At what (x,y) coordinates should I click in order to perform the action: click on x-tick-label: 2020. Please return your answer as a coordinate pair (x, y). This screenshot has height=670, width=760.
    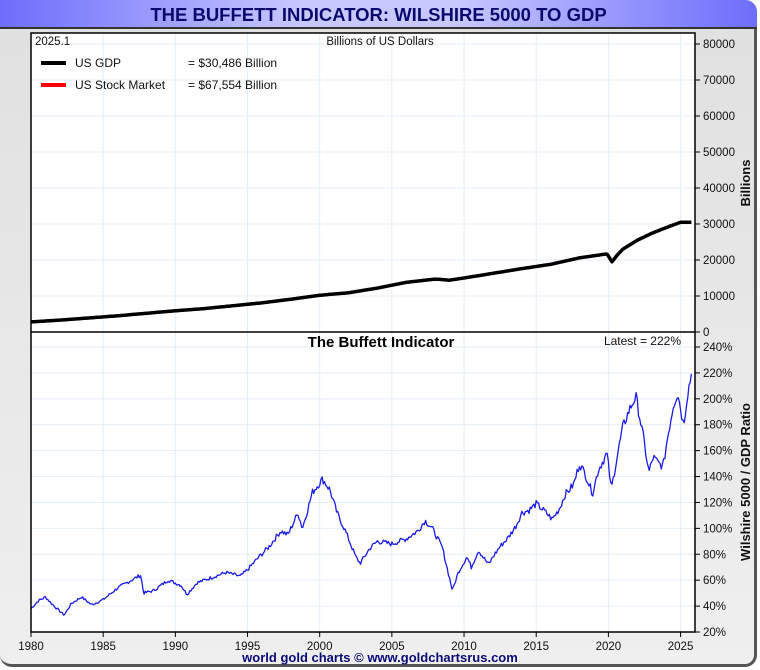
    Looking at the image, I should click on (609, 647).